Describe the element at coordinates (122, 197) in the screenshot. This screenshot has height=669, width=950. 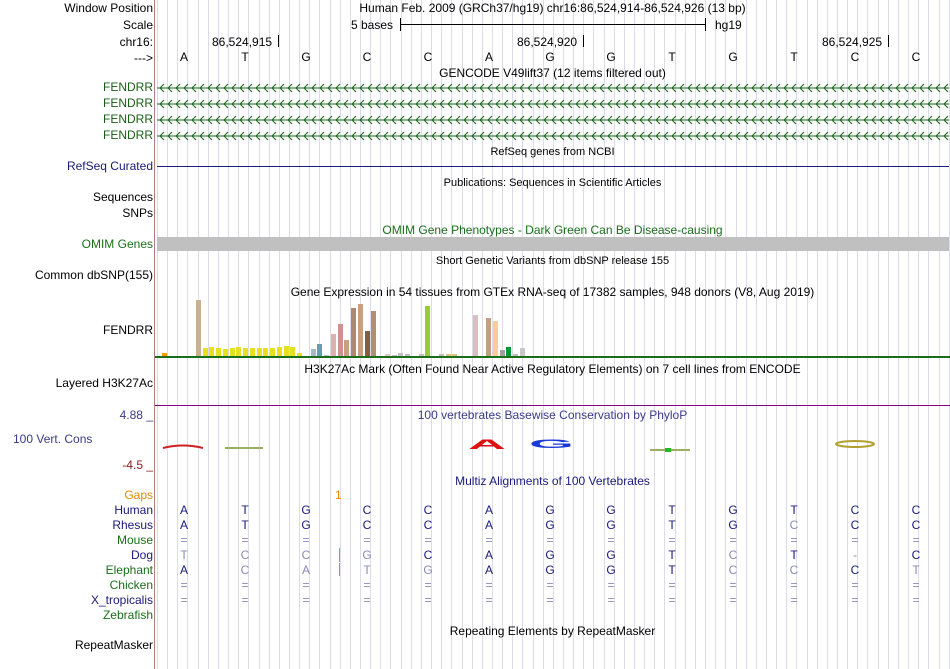
I see `publications-label: Sequences` at that location.